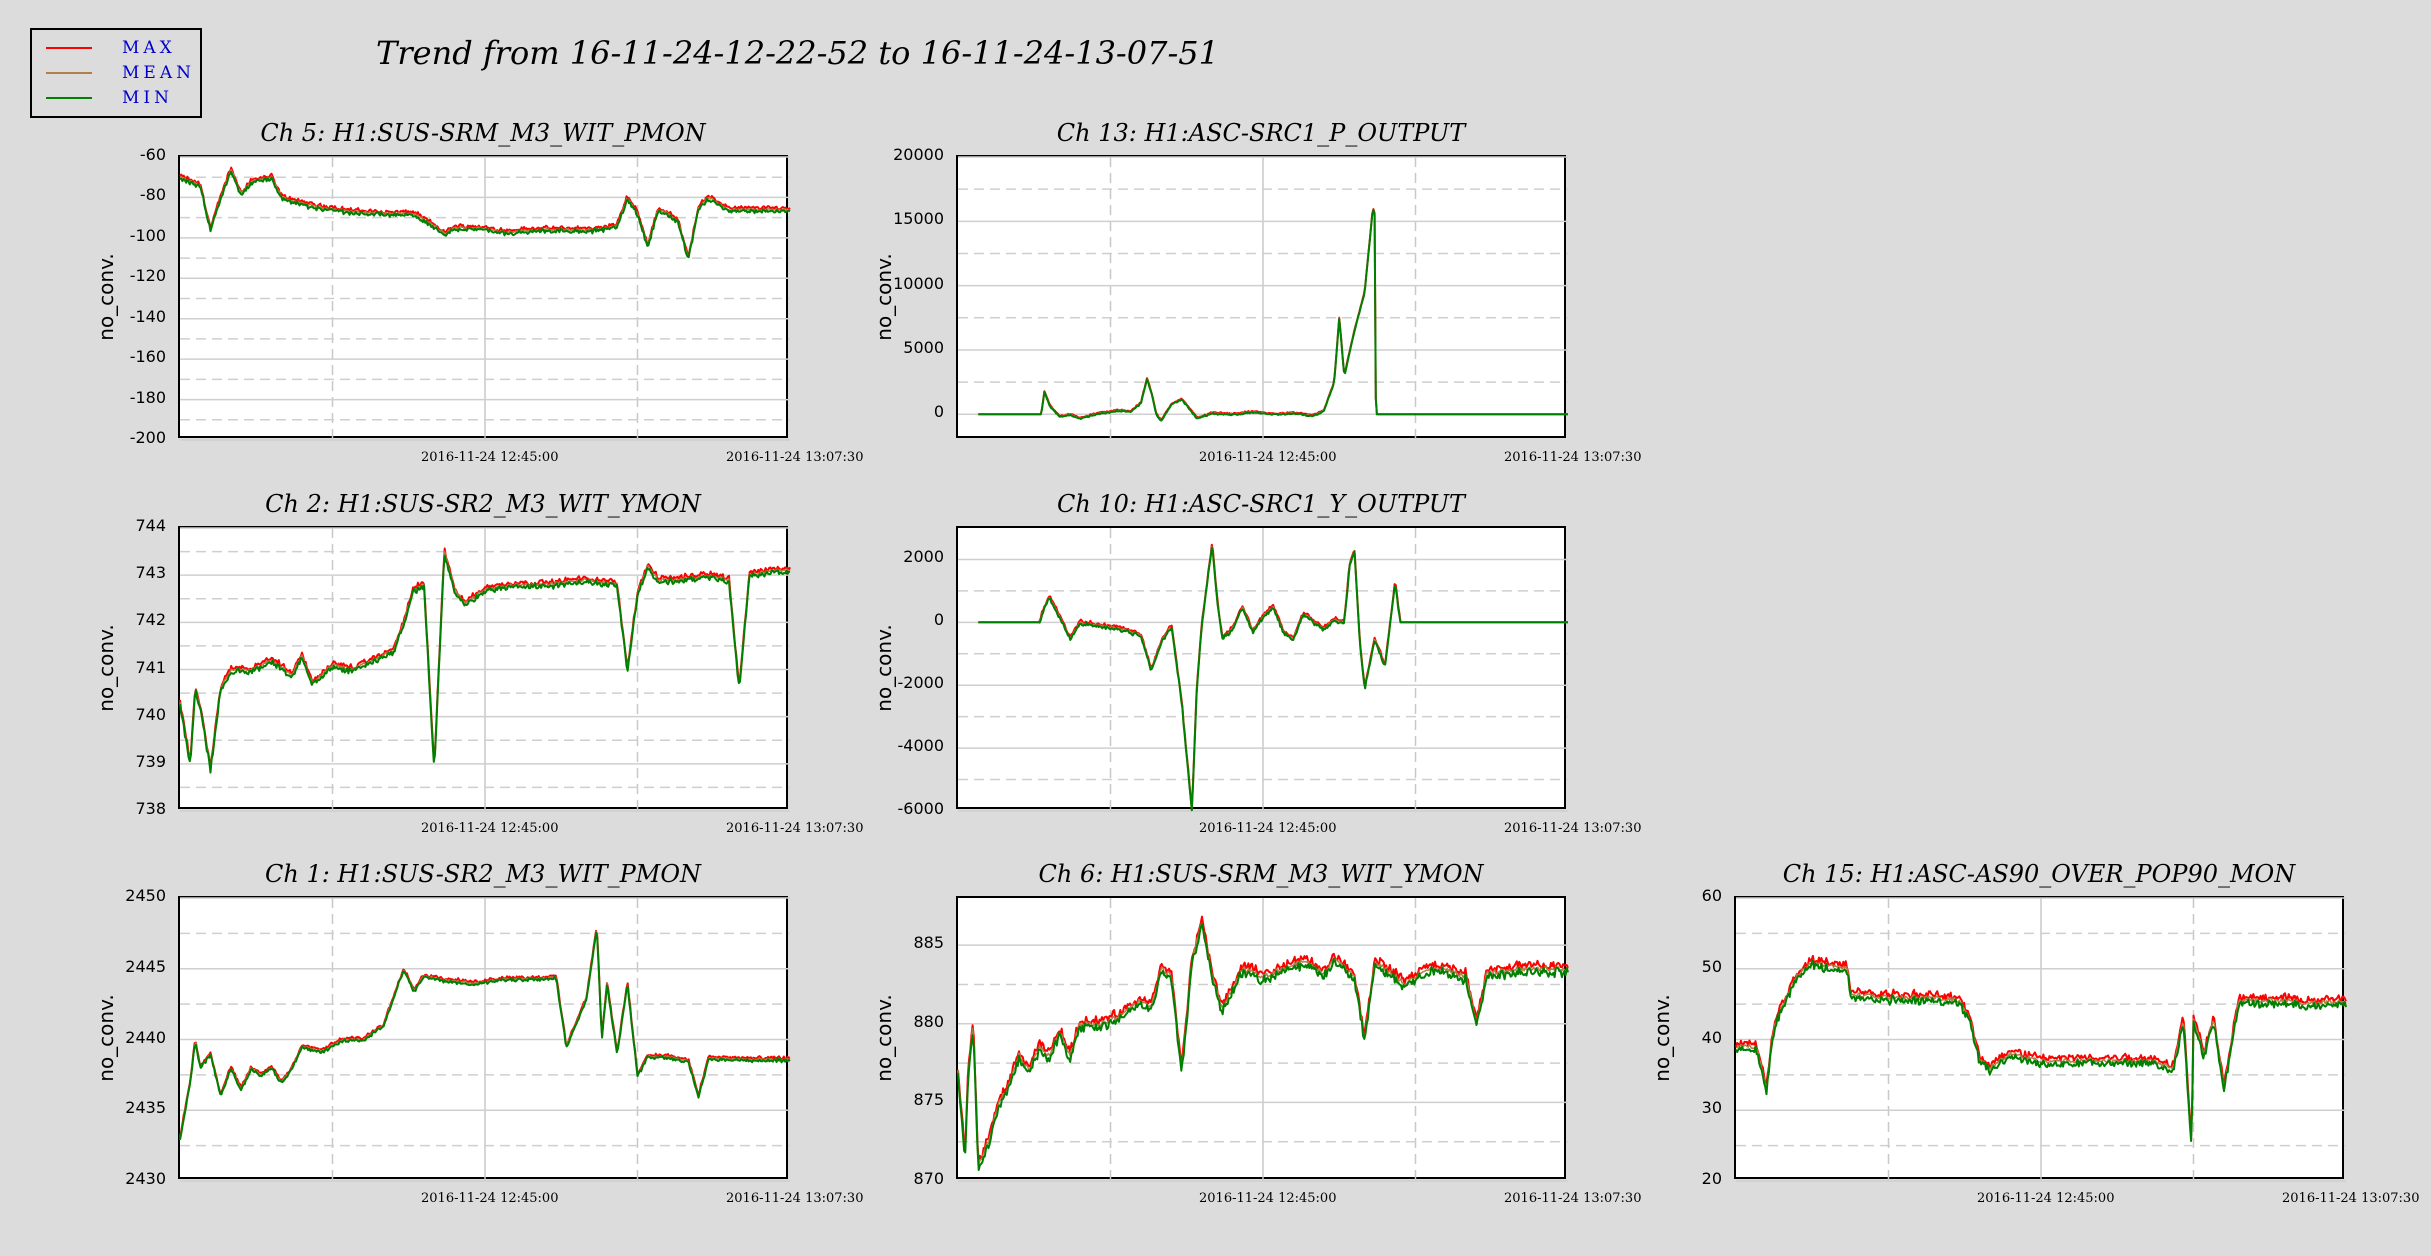  I want to click on chart-title: Ch 10: H1:ASC-SRC1_Y_OUTPUT, so click(1261, 504).